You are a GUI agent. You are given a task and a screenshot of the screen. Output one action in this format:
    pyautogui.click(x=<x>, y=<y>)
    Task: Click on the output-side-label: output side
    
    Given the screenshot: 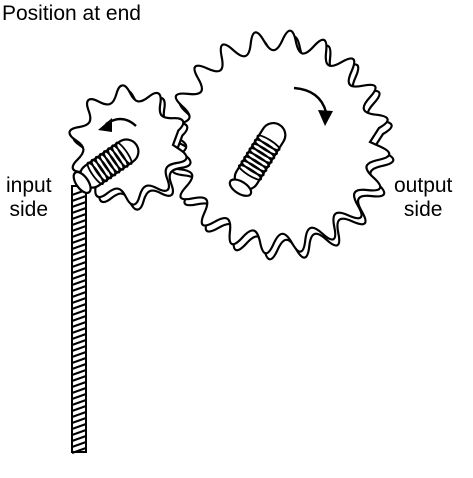 What is the action you would take?
    pyautogui.click(x=423, y=198)
    